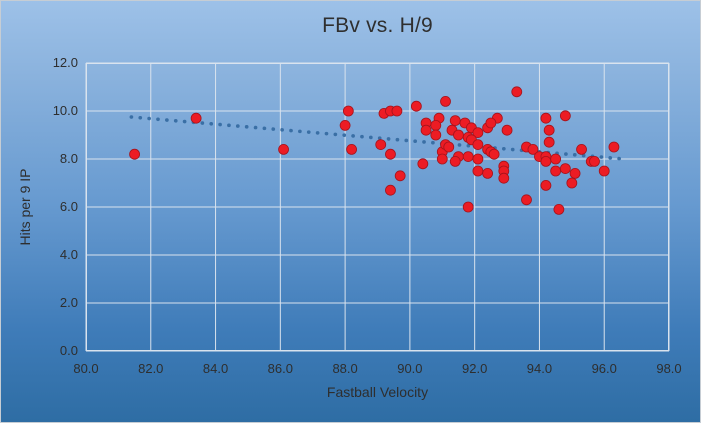 The image size is (701, 423). What do you see at coordinates (475, 368) in the screenshot?
I see `x-tick-label: 92.0` at bounding box center [475, 368].